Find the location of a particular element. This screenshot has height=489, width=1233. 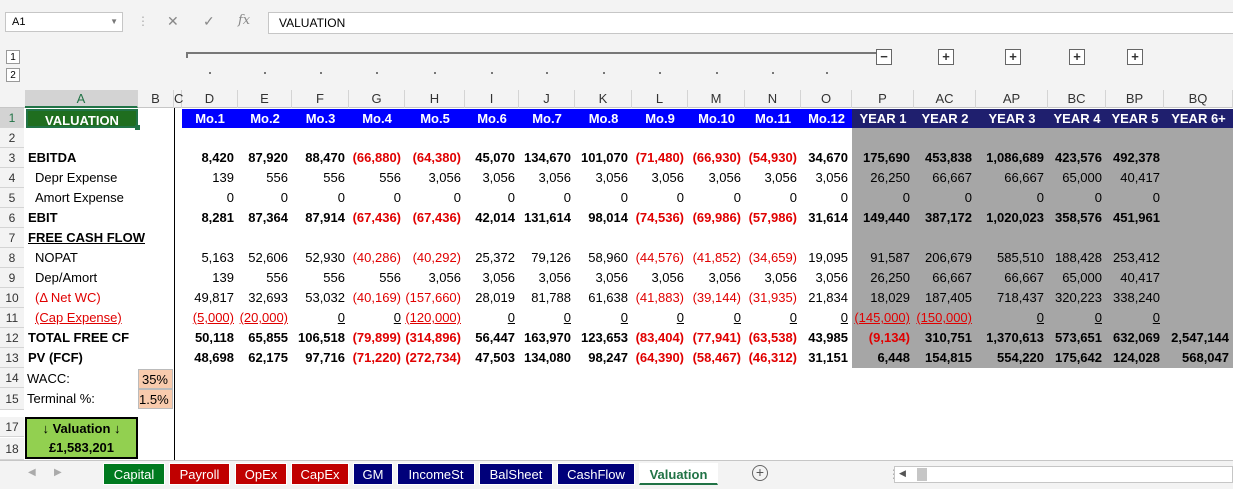

cancel-icon: ✕ is located at coordinates (173, 21).